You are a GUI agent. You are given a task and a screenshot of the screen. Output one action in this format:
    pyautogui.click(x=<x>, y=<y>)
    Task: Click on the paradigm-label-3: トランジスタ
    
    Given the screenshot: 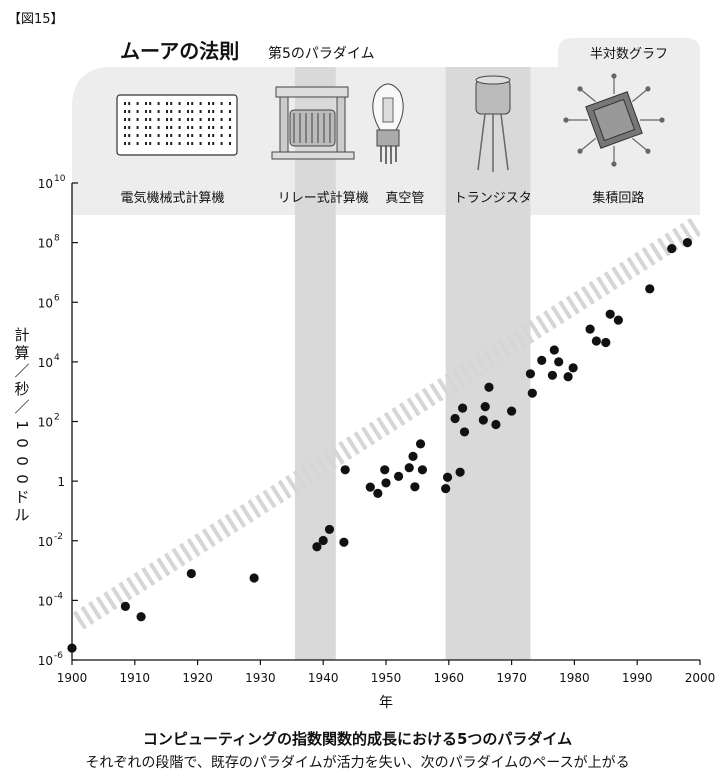 What is the action you would take?
    pyautogui.click(x=493, y=198)
    